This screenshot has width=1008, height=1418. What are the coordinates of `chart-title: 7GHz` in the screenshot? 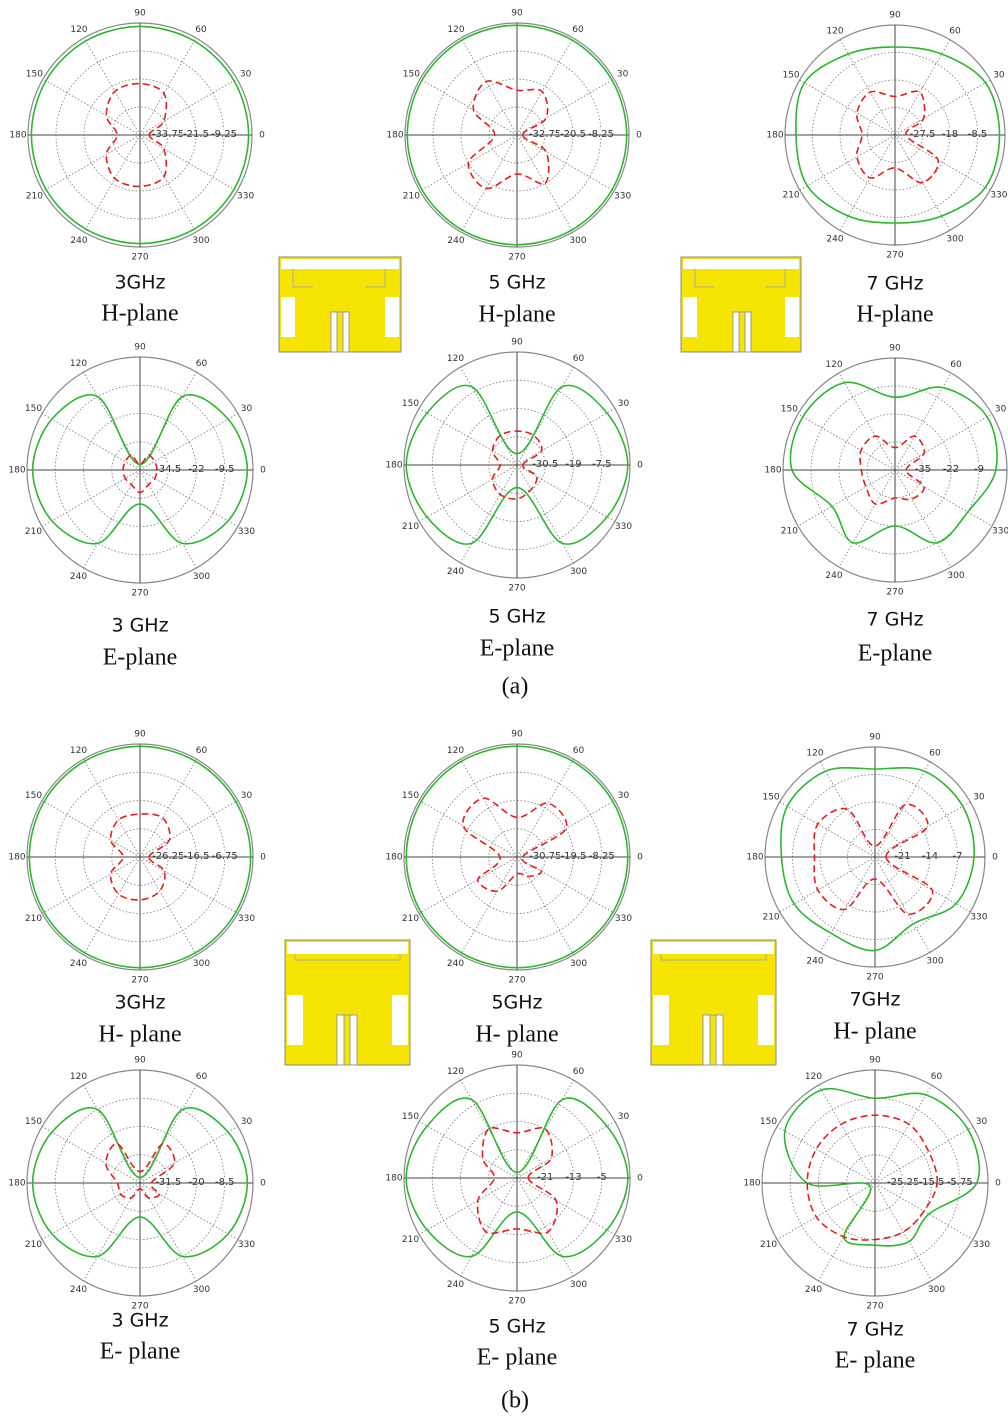 It's located at (874, 1000).